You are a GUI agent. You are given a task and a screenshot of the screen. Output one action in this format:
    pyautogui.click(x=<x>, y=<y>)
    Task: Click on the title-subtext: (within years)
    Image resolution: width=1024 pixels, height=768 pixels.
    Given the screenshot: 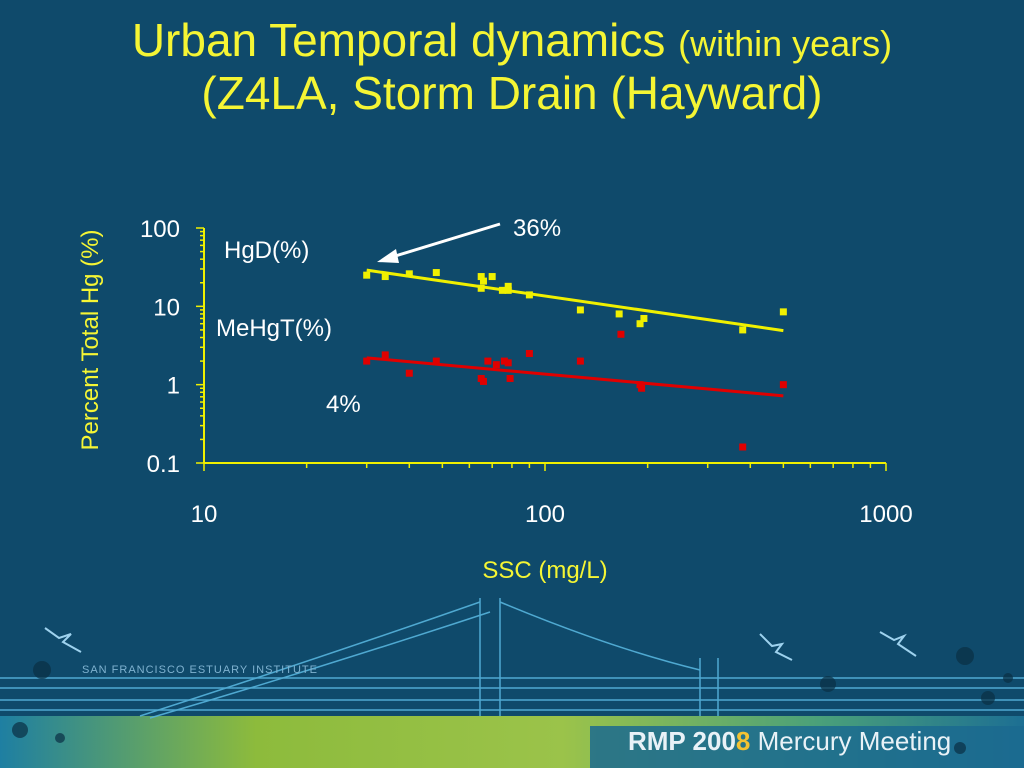 What is the action you would take?
    pyautogui.click(x=785, y=43)
    